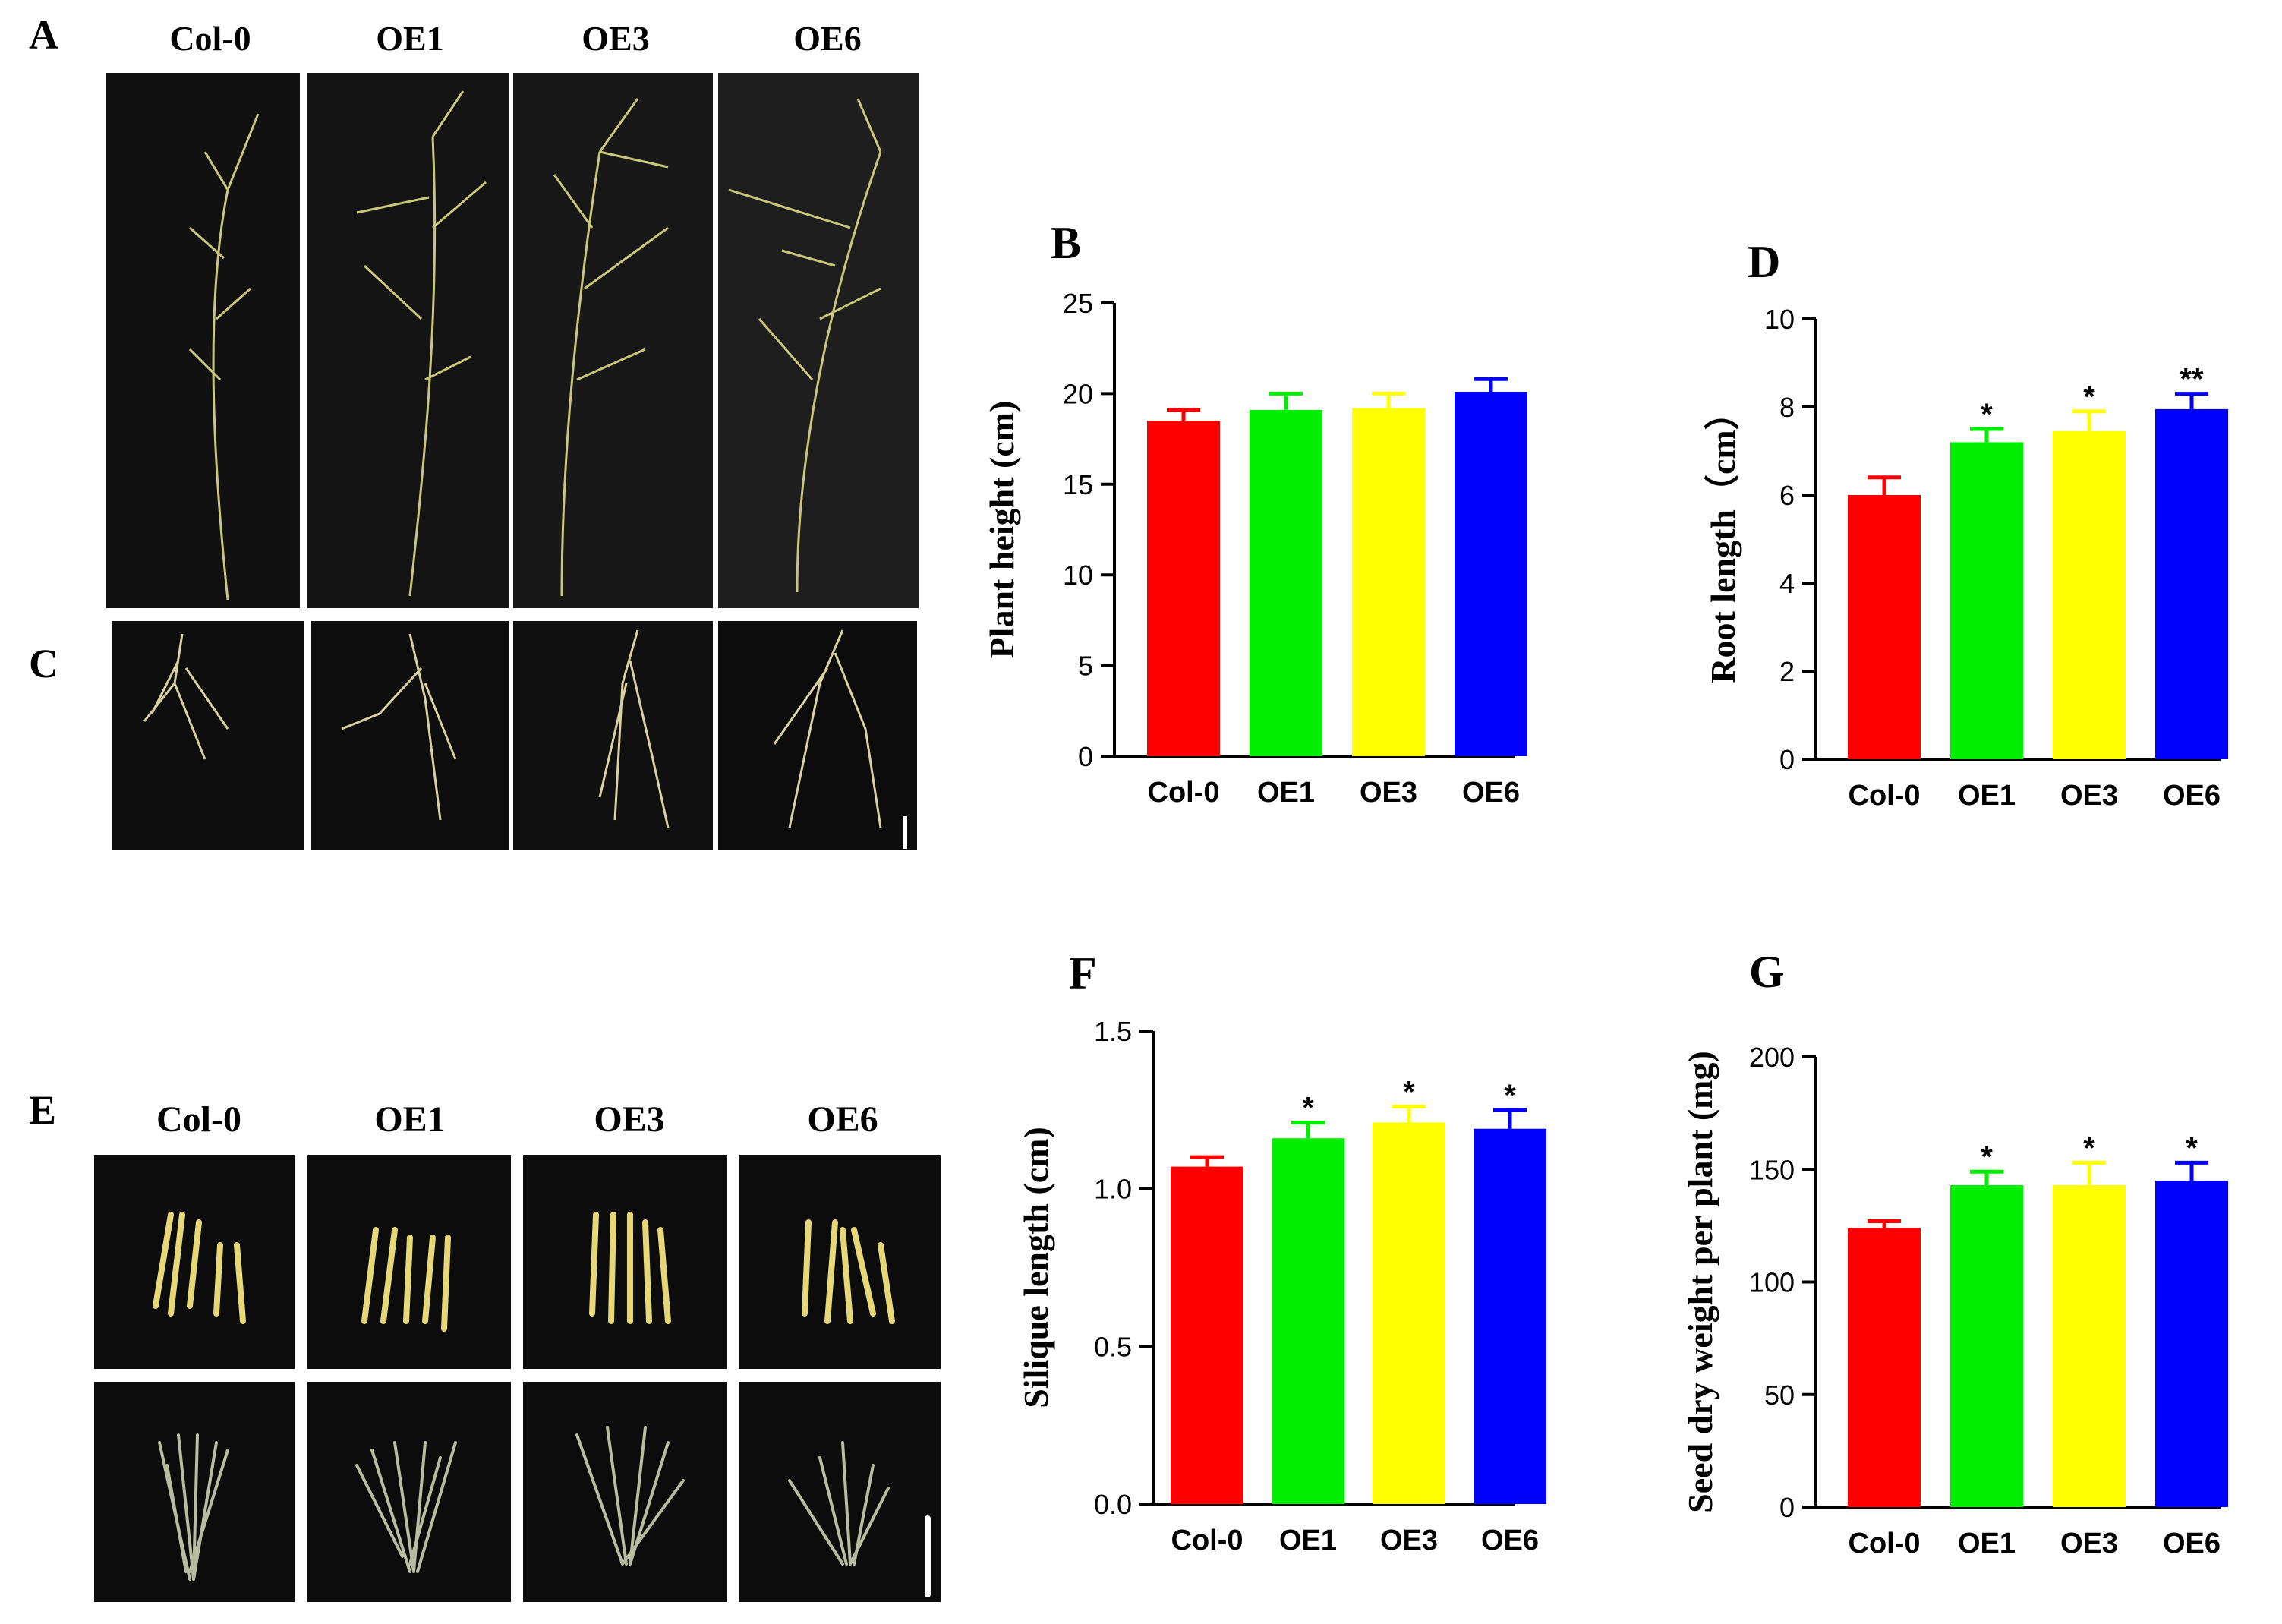 The height and width of the screenshot is (1624, 2282). What do you see at coordinates (514, 735) in the screenshot?
I see `panel-c-photos` at bounding box center [514, 735].